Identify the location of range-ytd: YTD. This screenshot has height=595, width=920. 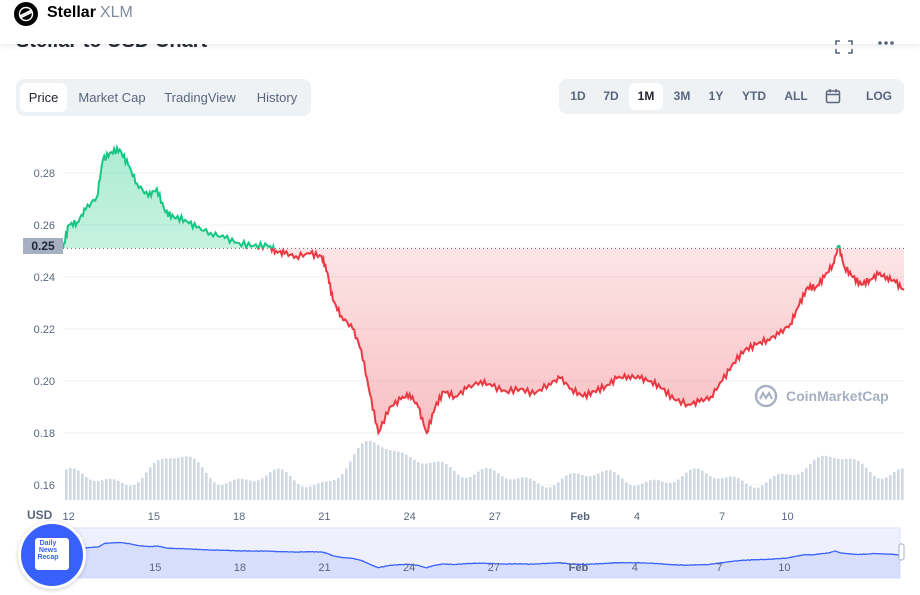
(754, 96).